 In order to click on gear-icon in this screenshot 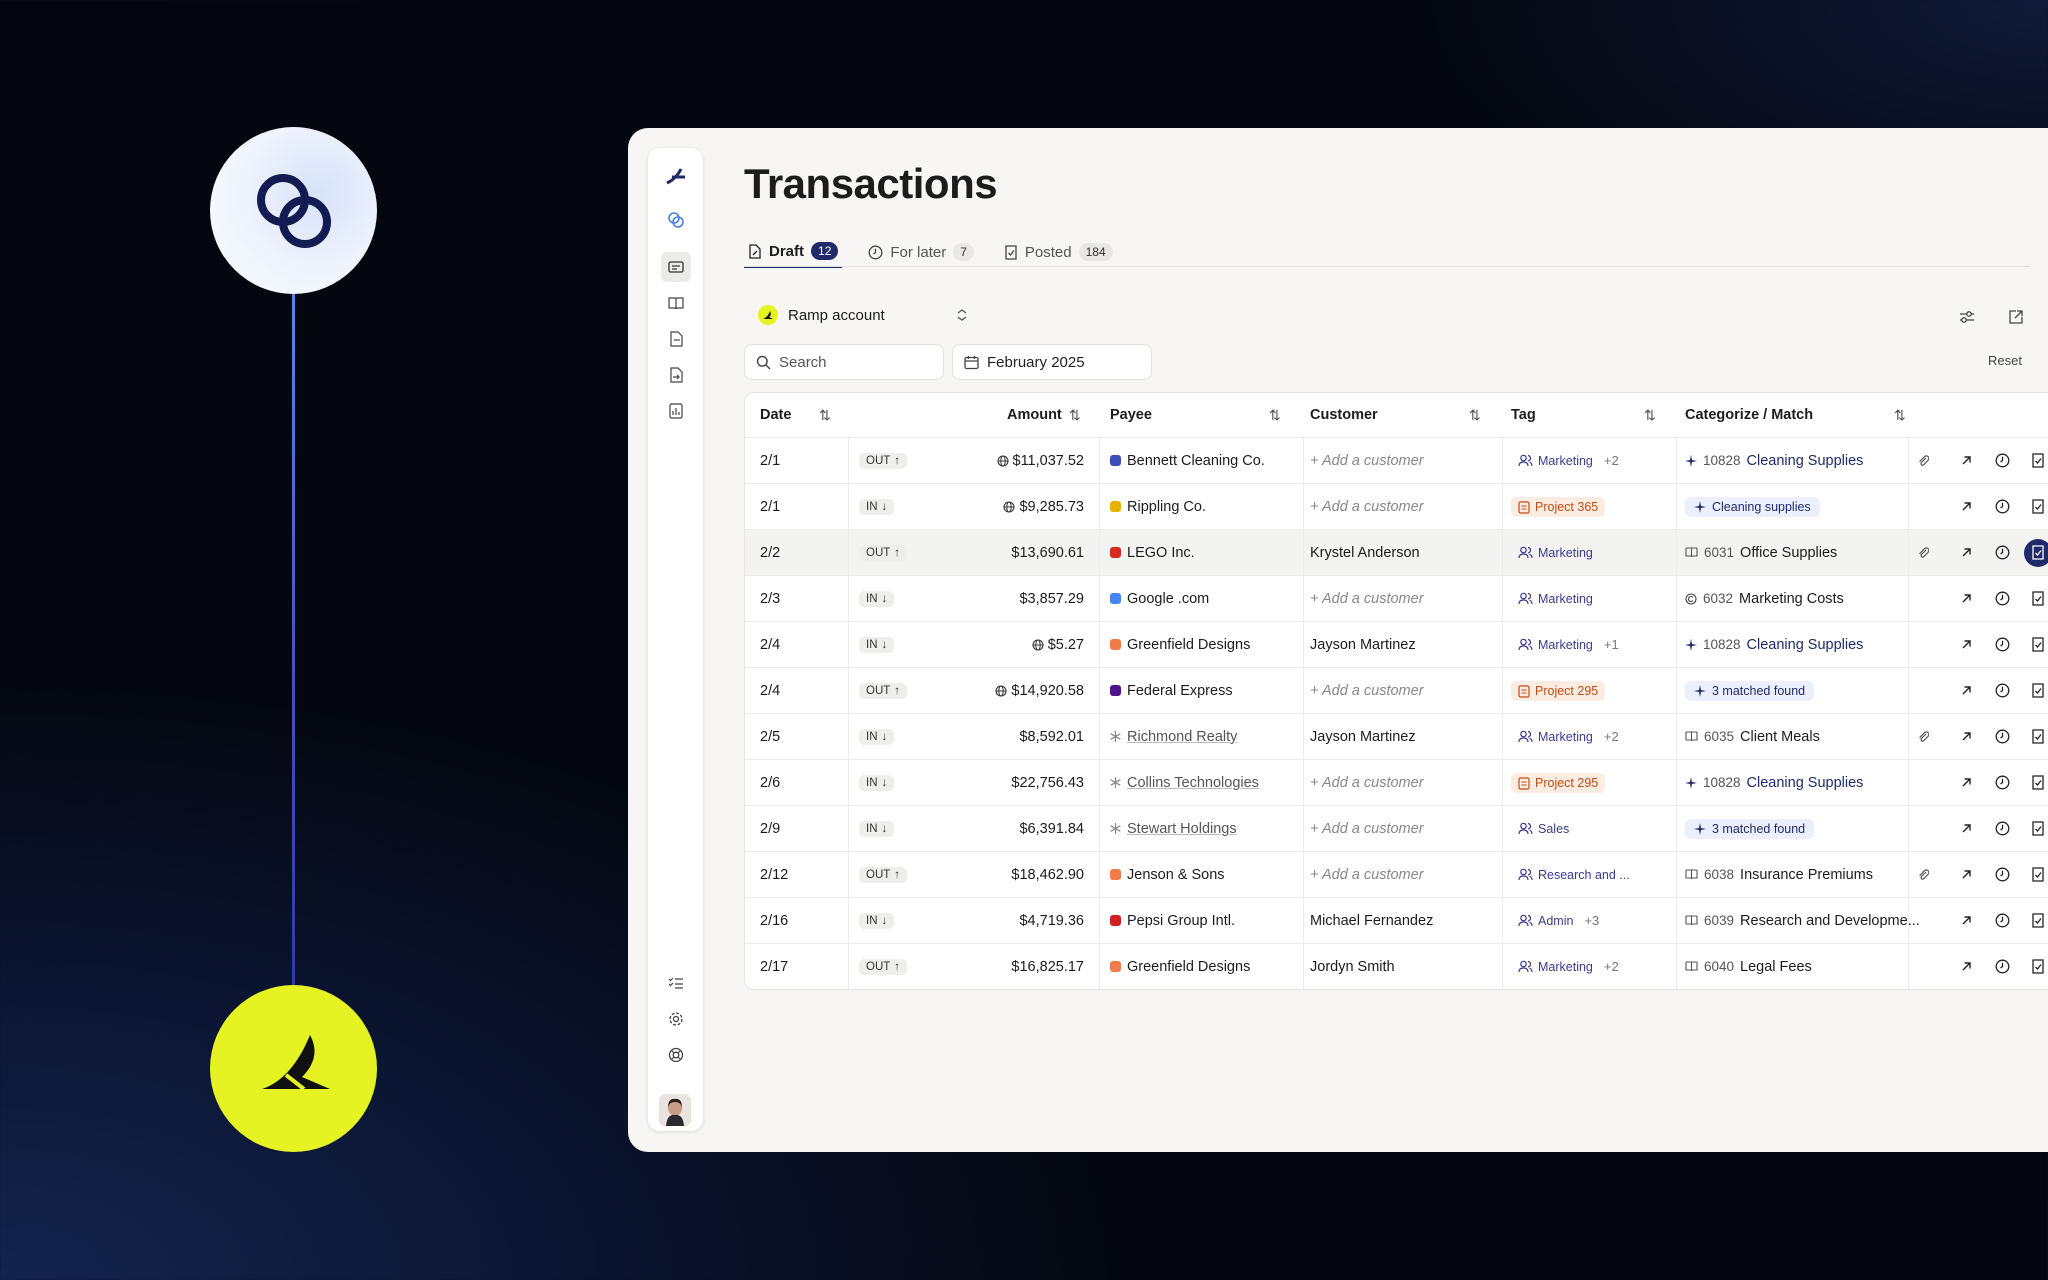, I will do `click(676, 1019)`.